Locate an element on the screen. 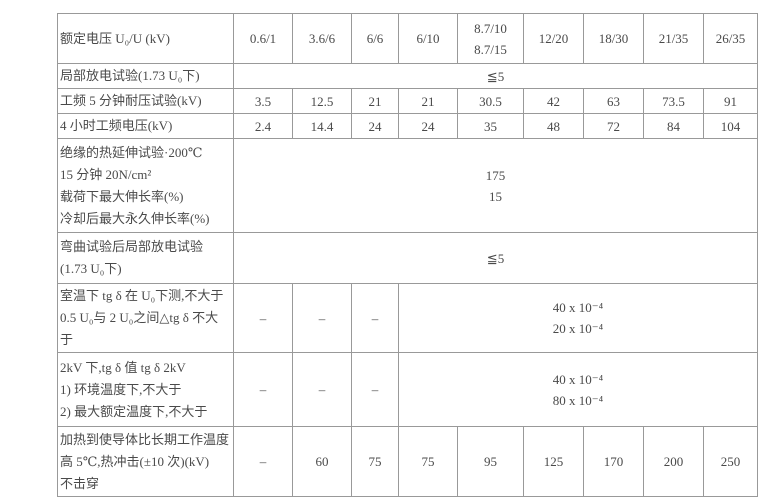  value-cell: 42 is located at coordinates (553, 101).